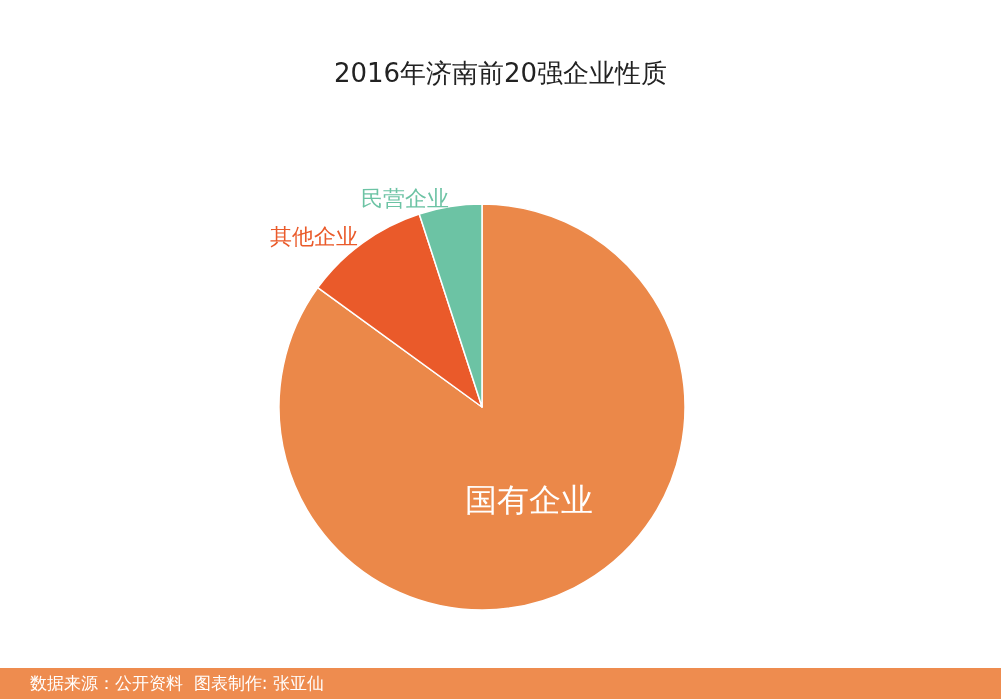 The height and width of the screenshot is (699, 1001). I want to click on slice-label: 国有企业, so click(529, 500).